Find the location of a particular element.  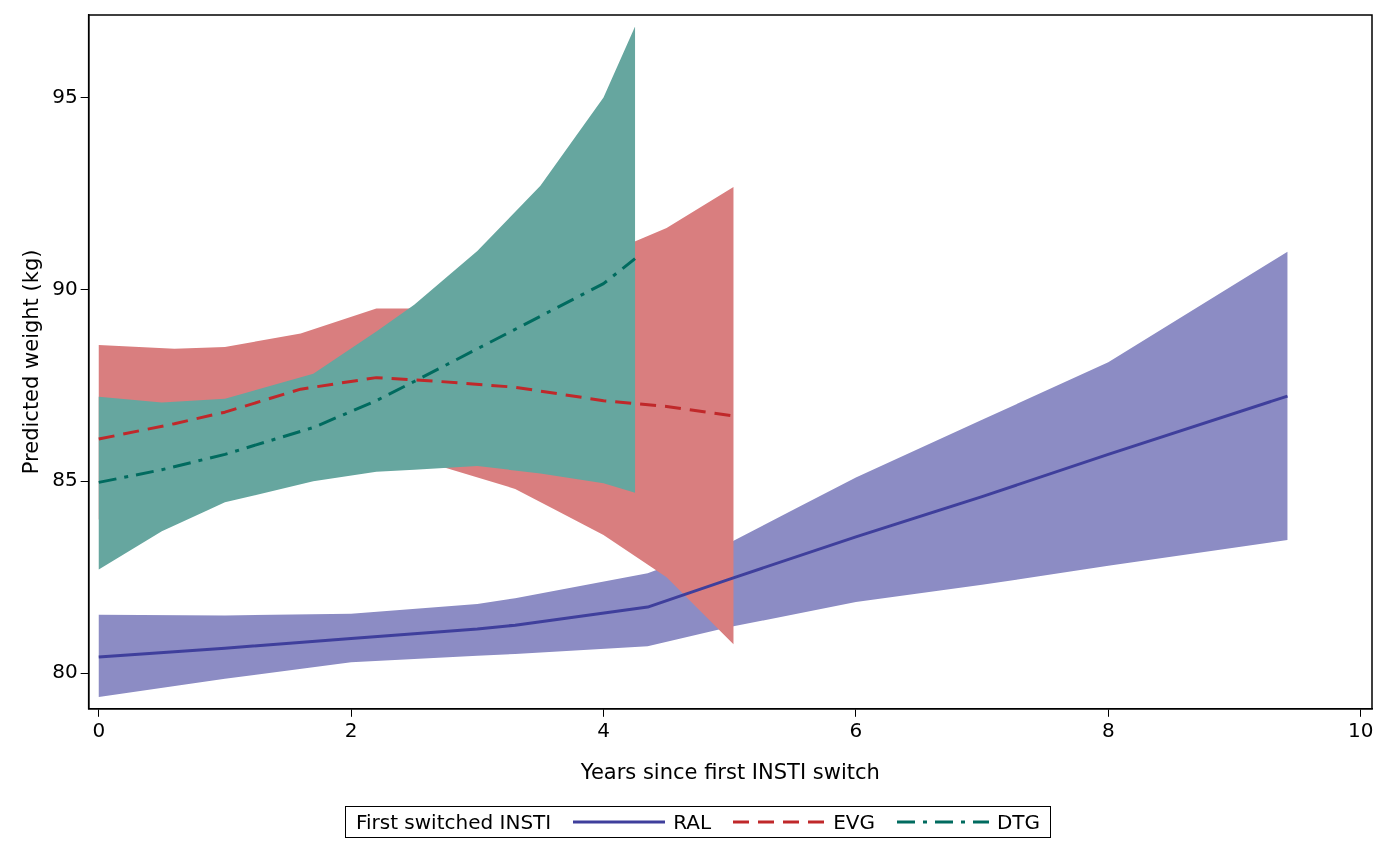

x-tick-label: 2 is located at coordinates (351, 730).